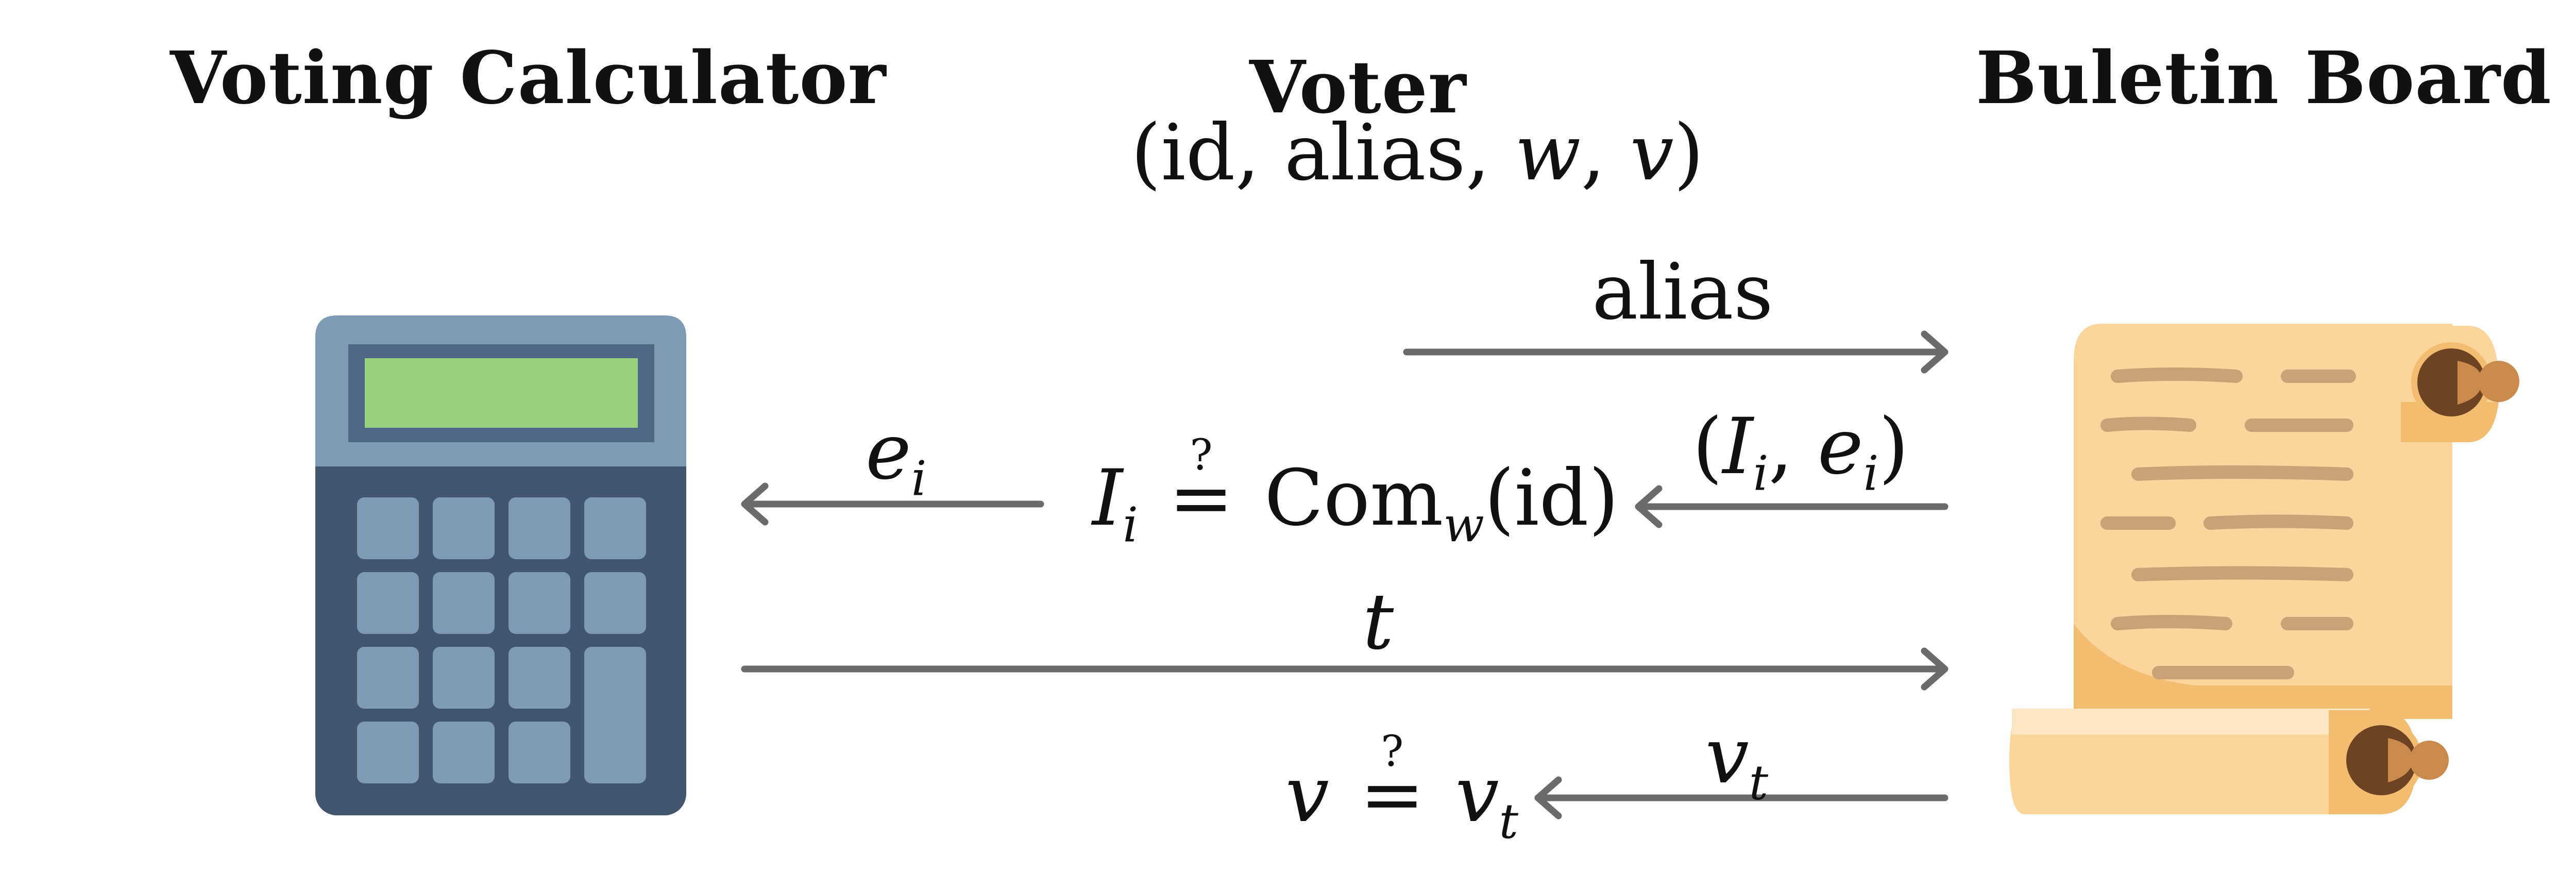 The height and width of the screenshot is (887, 2576). I want to click on alias-arrow-head, so click(1934, 352).